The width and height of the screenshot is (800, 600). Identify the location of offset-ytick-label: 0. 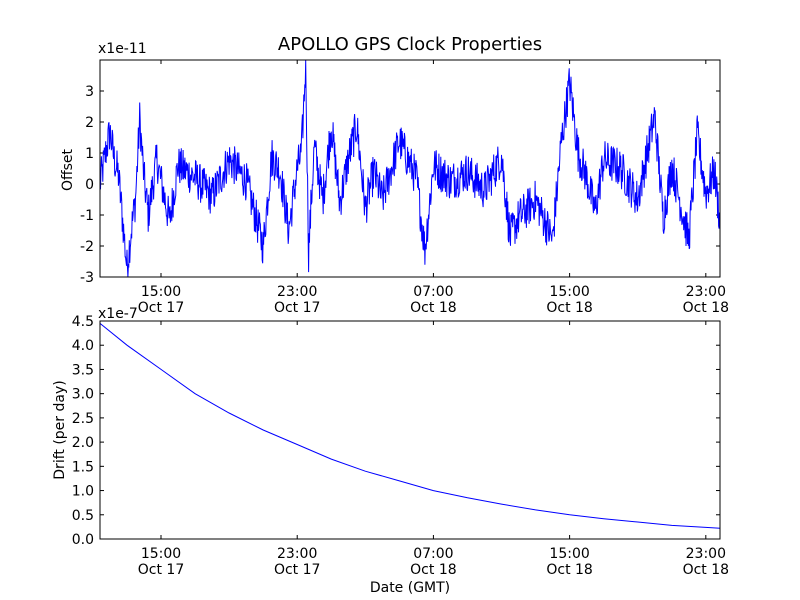
(89, 185).